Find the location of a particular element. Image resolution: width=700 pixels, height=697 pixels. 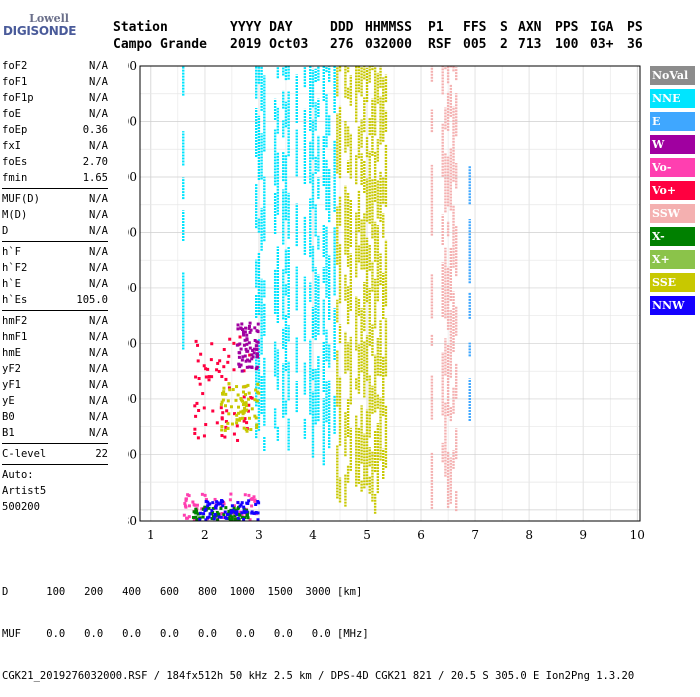

header-value: 005 is located at coordinates (475, 44).